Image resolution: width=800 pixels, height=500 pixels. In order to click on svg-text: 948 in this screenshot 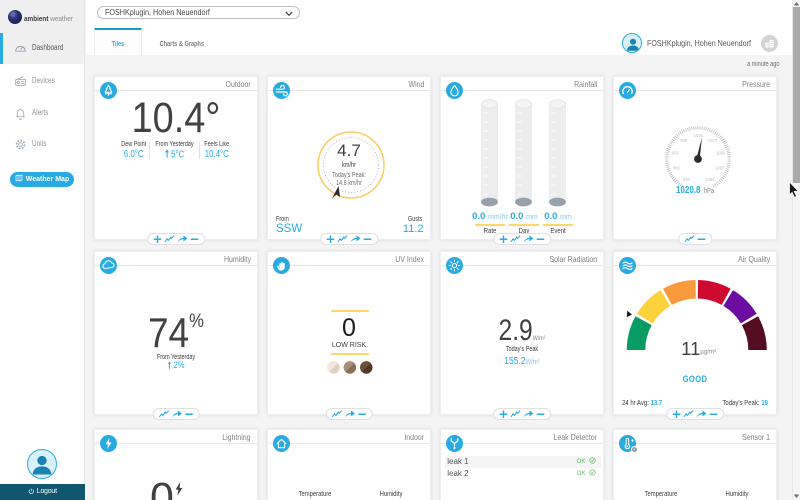, I will do `click(687, 179)`.